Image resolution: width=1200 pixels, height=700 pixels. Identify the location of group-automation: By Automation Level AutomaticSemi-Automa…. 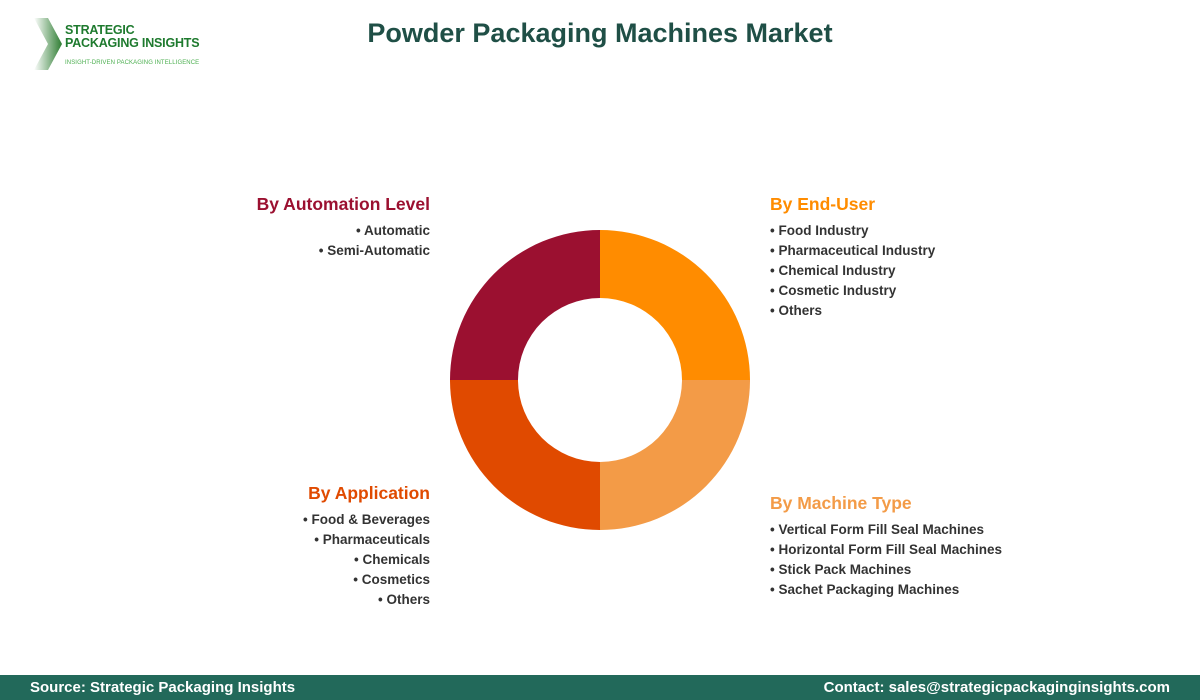
(343, 227).